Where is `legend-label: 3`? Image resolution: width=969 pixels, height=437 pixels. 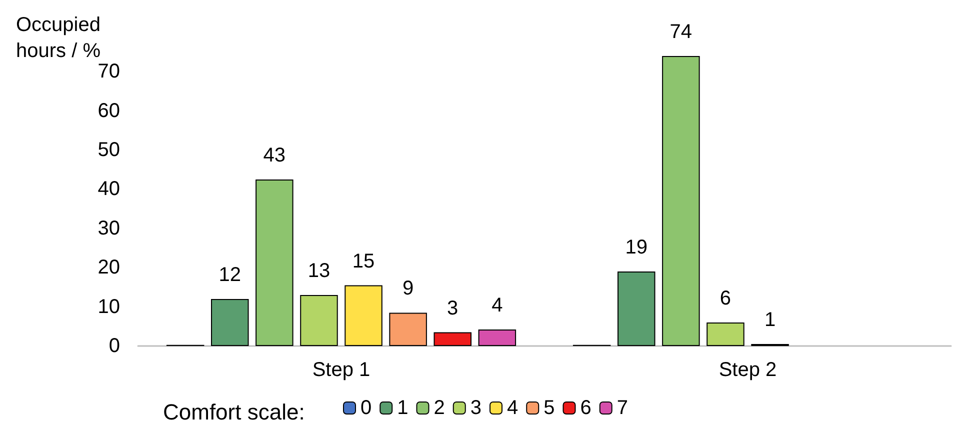
legend-label: 3 is located at coordinates (476, 408).